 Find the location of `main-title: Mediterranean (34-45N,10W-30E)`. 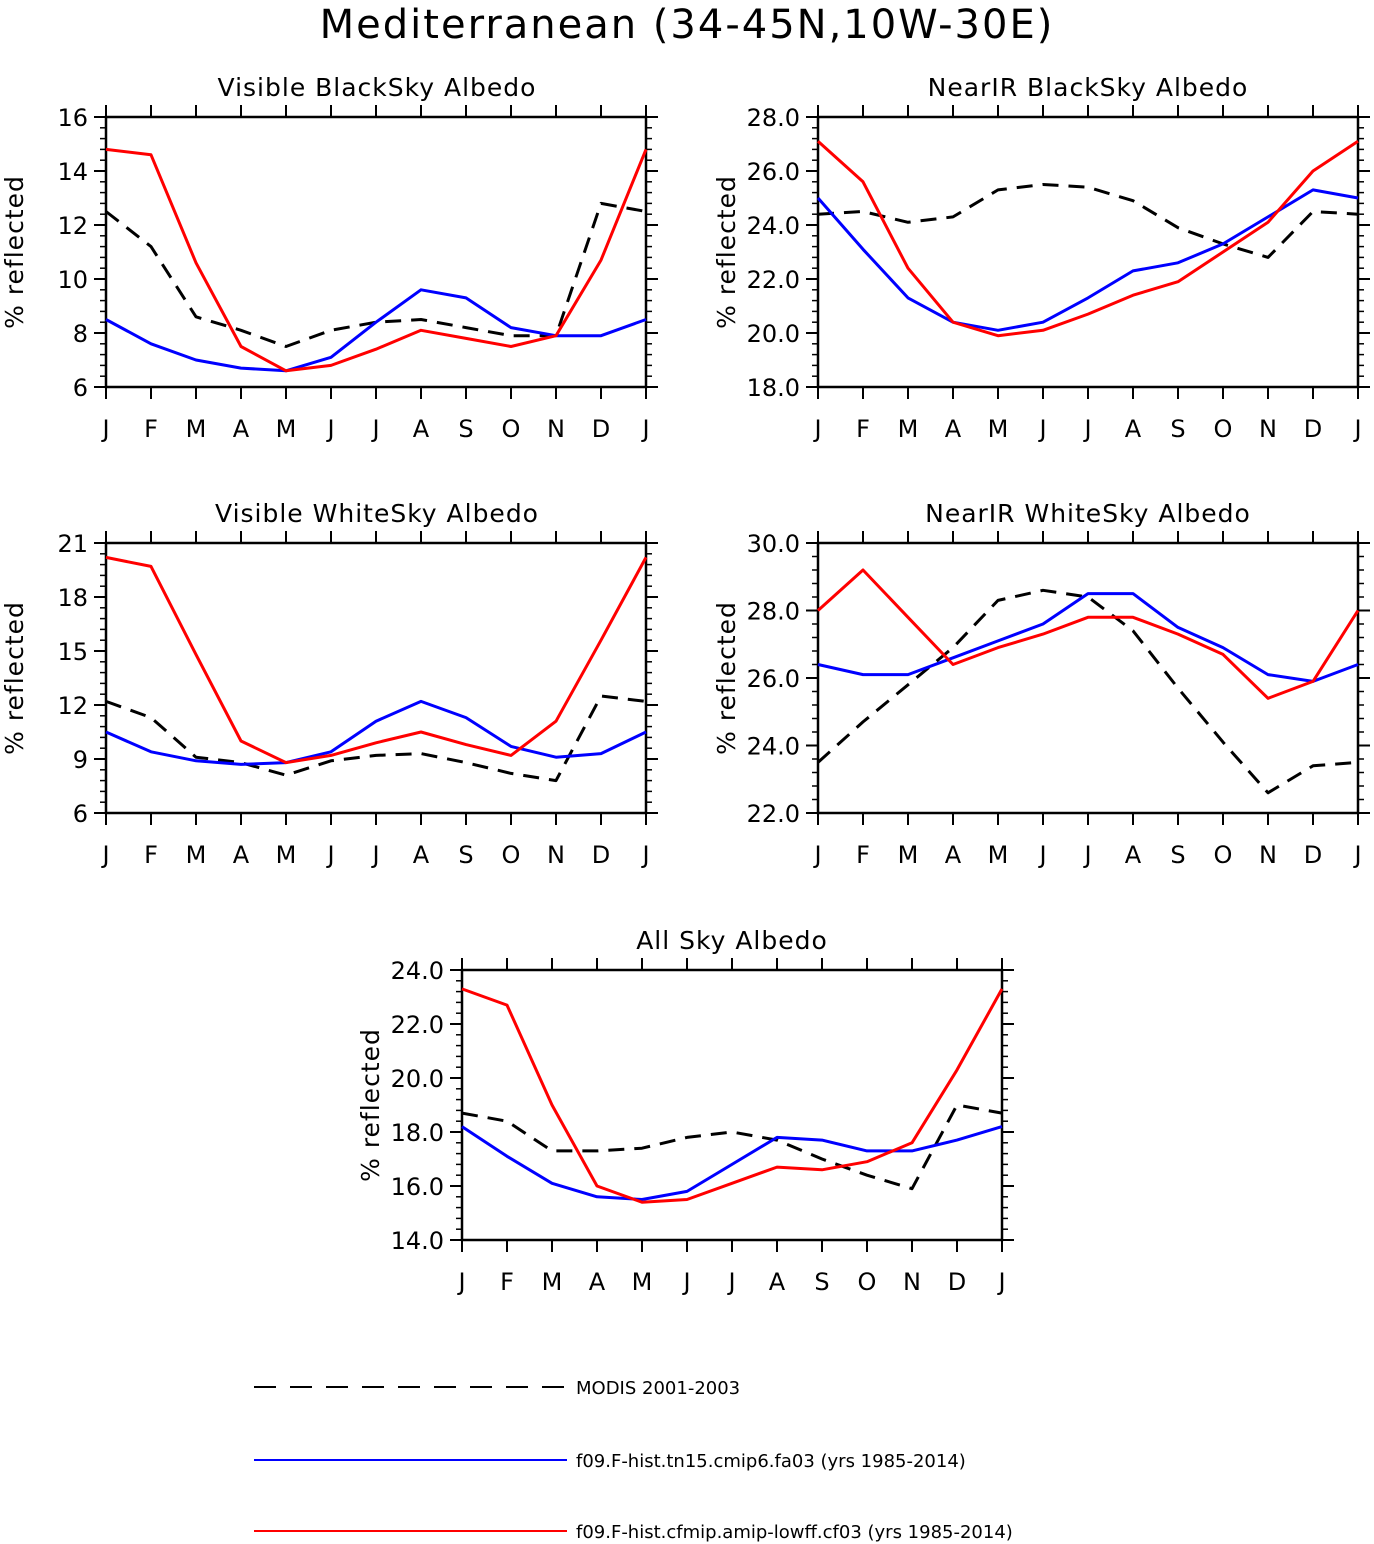

main-title: Mediterranean (34-45N,10W-30E) is located at coordinates (687, 25).